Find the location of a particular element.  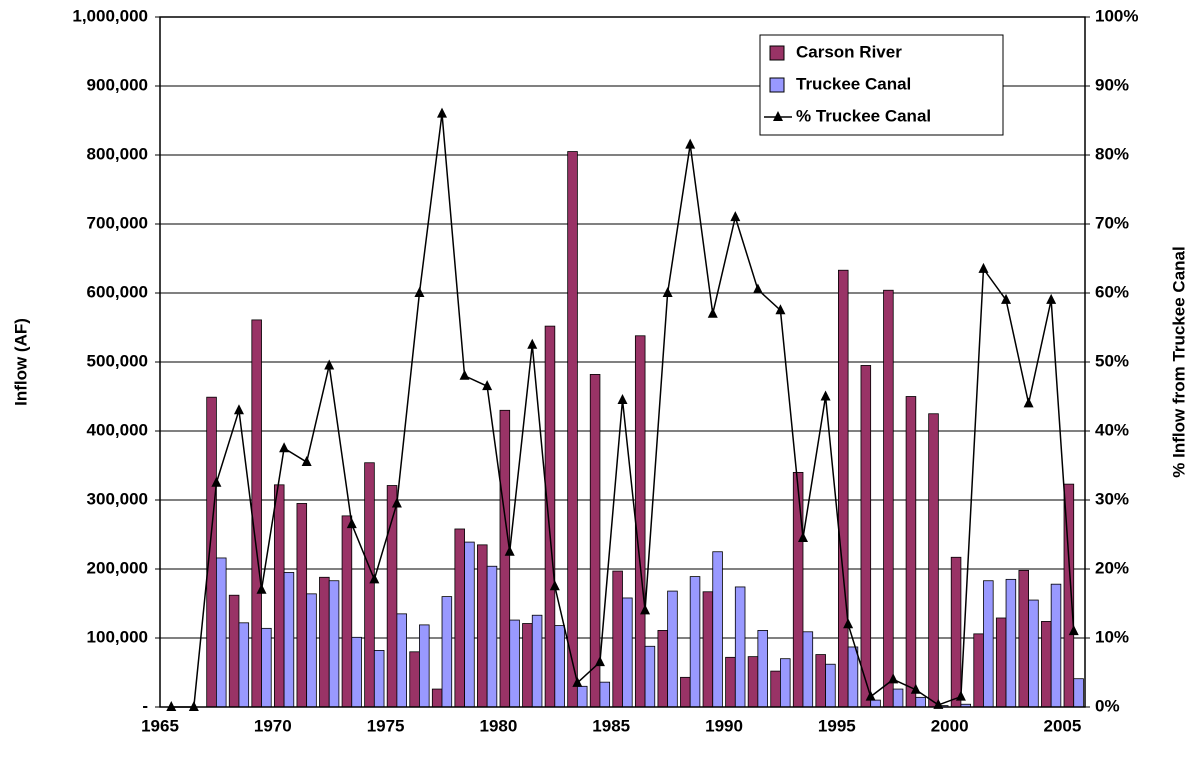

y-tick-label: 700,000 is located at coordinates (117, 222).